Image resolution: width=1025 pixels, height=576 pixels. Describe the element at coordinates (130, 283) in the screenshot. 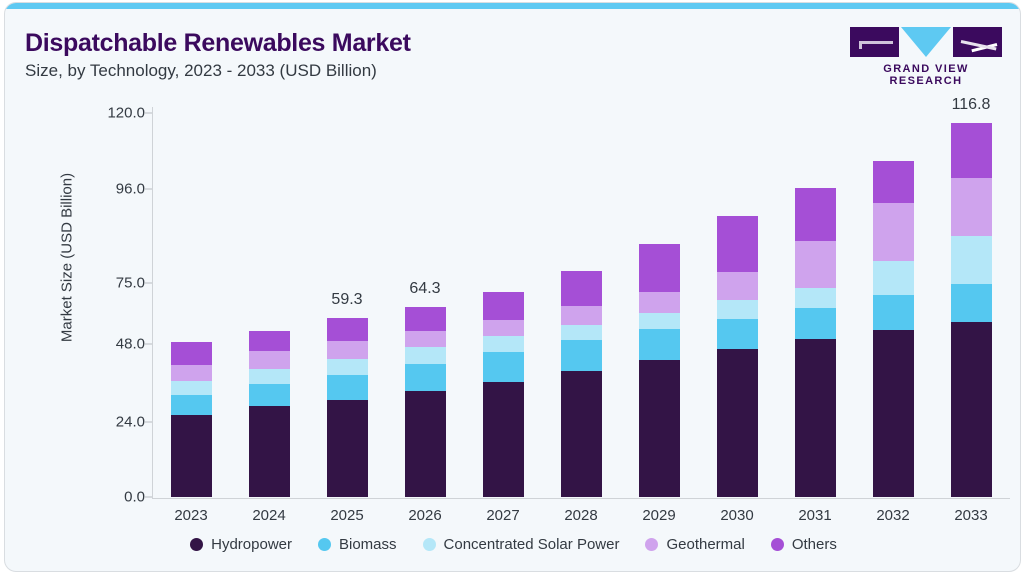

I see `y-axis-tick-label: 75.0` at that location.